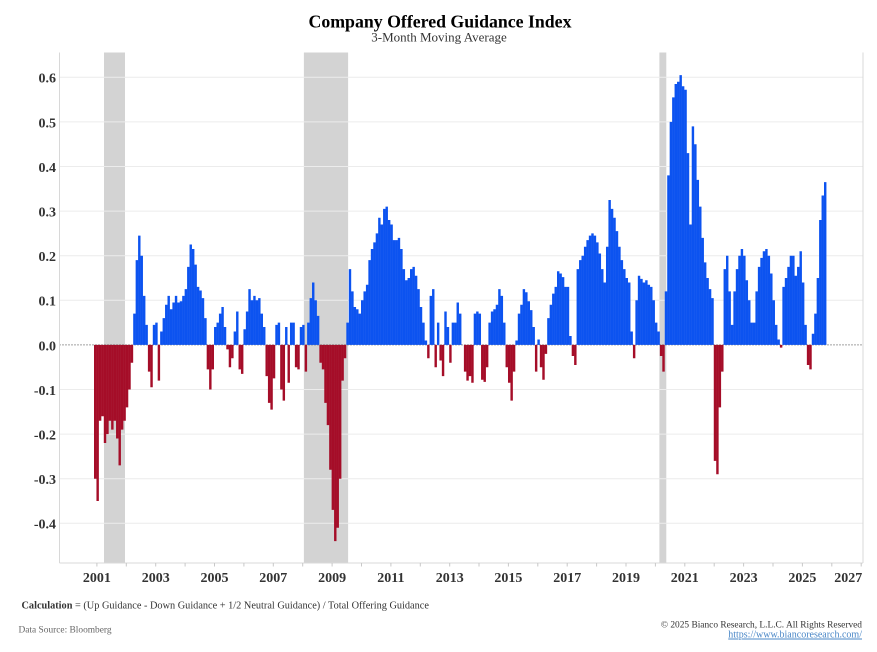 This screenshot has height=652, width=877. Describe the element at coordinates (685, 578) in the screenshot. I see `svg-text: 2021` at that location.